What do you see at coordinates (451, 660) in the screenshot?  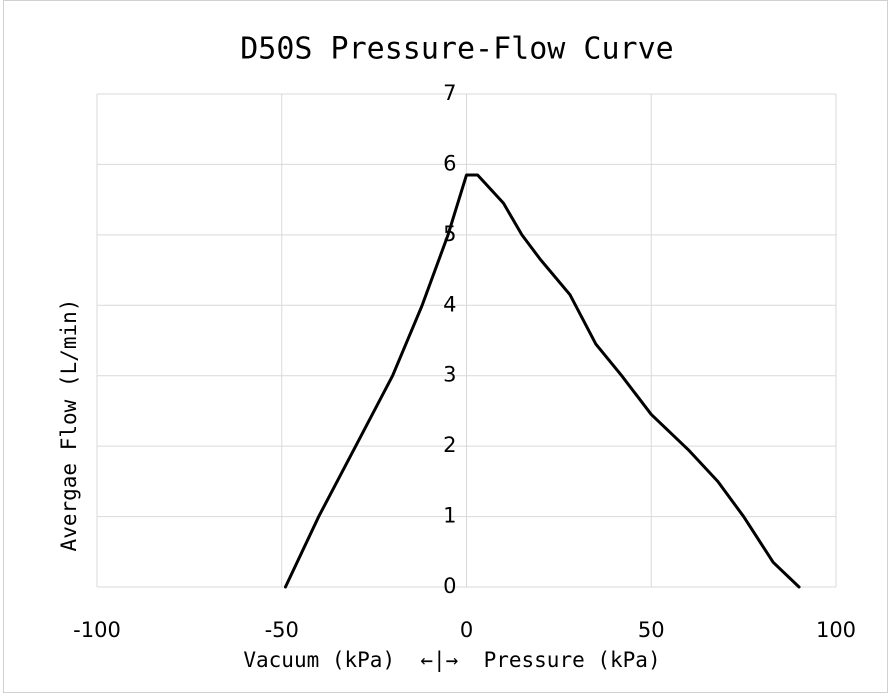 I see `x-axis-label: Vacuum (kPa) ←|→ Pressure (kPa)` at bounding box center [451, 660].